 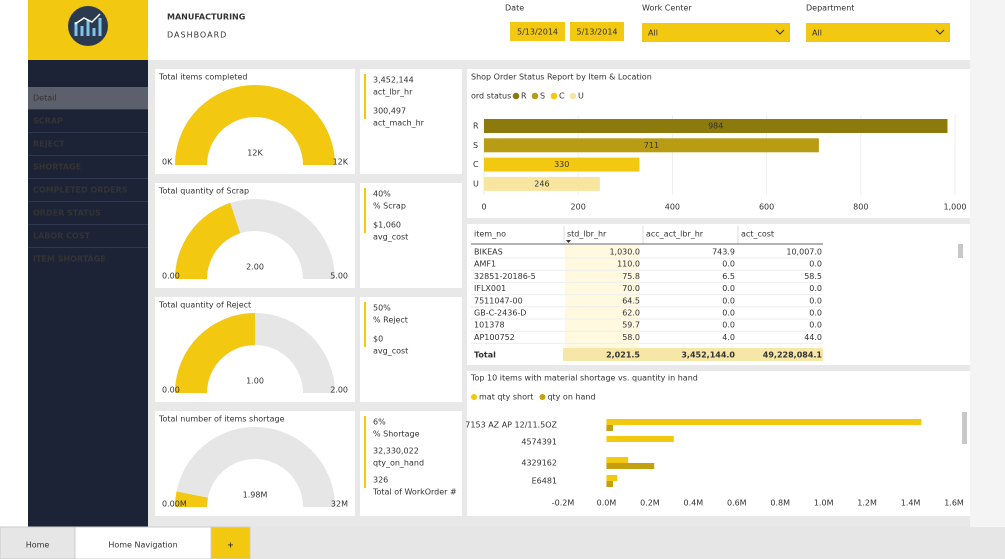 What do you see at coordinates (628, 264) in the screenshot?
I see `cell: 110.0` at bounding box center [628, 264].